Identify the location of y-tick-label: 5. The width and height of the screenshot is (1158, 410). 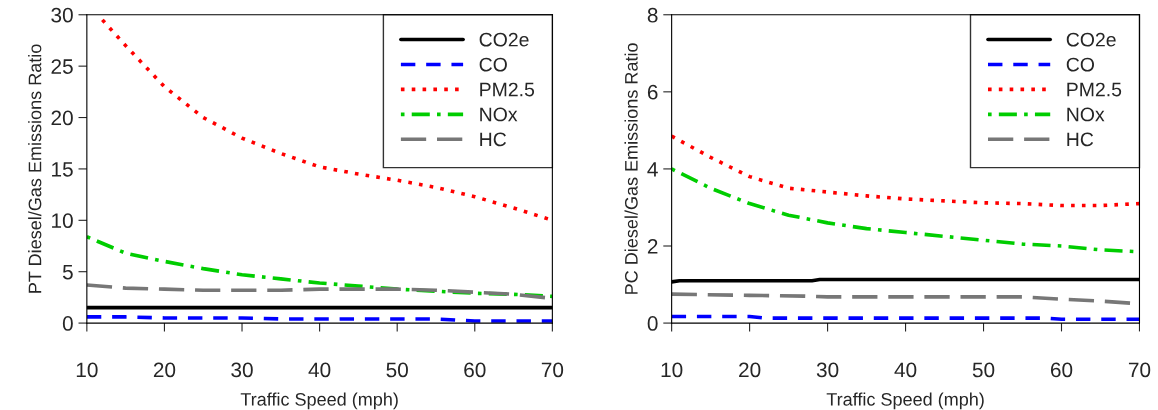
(67, 272).